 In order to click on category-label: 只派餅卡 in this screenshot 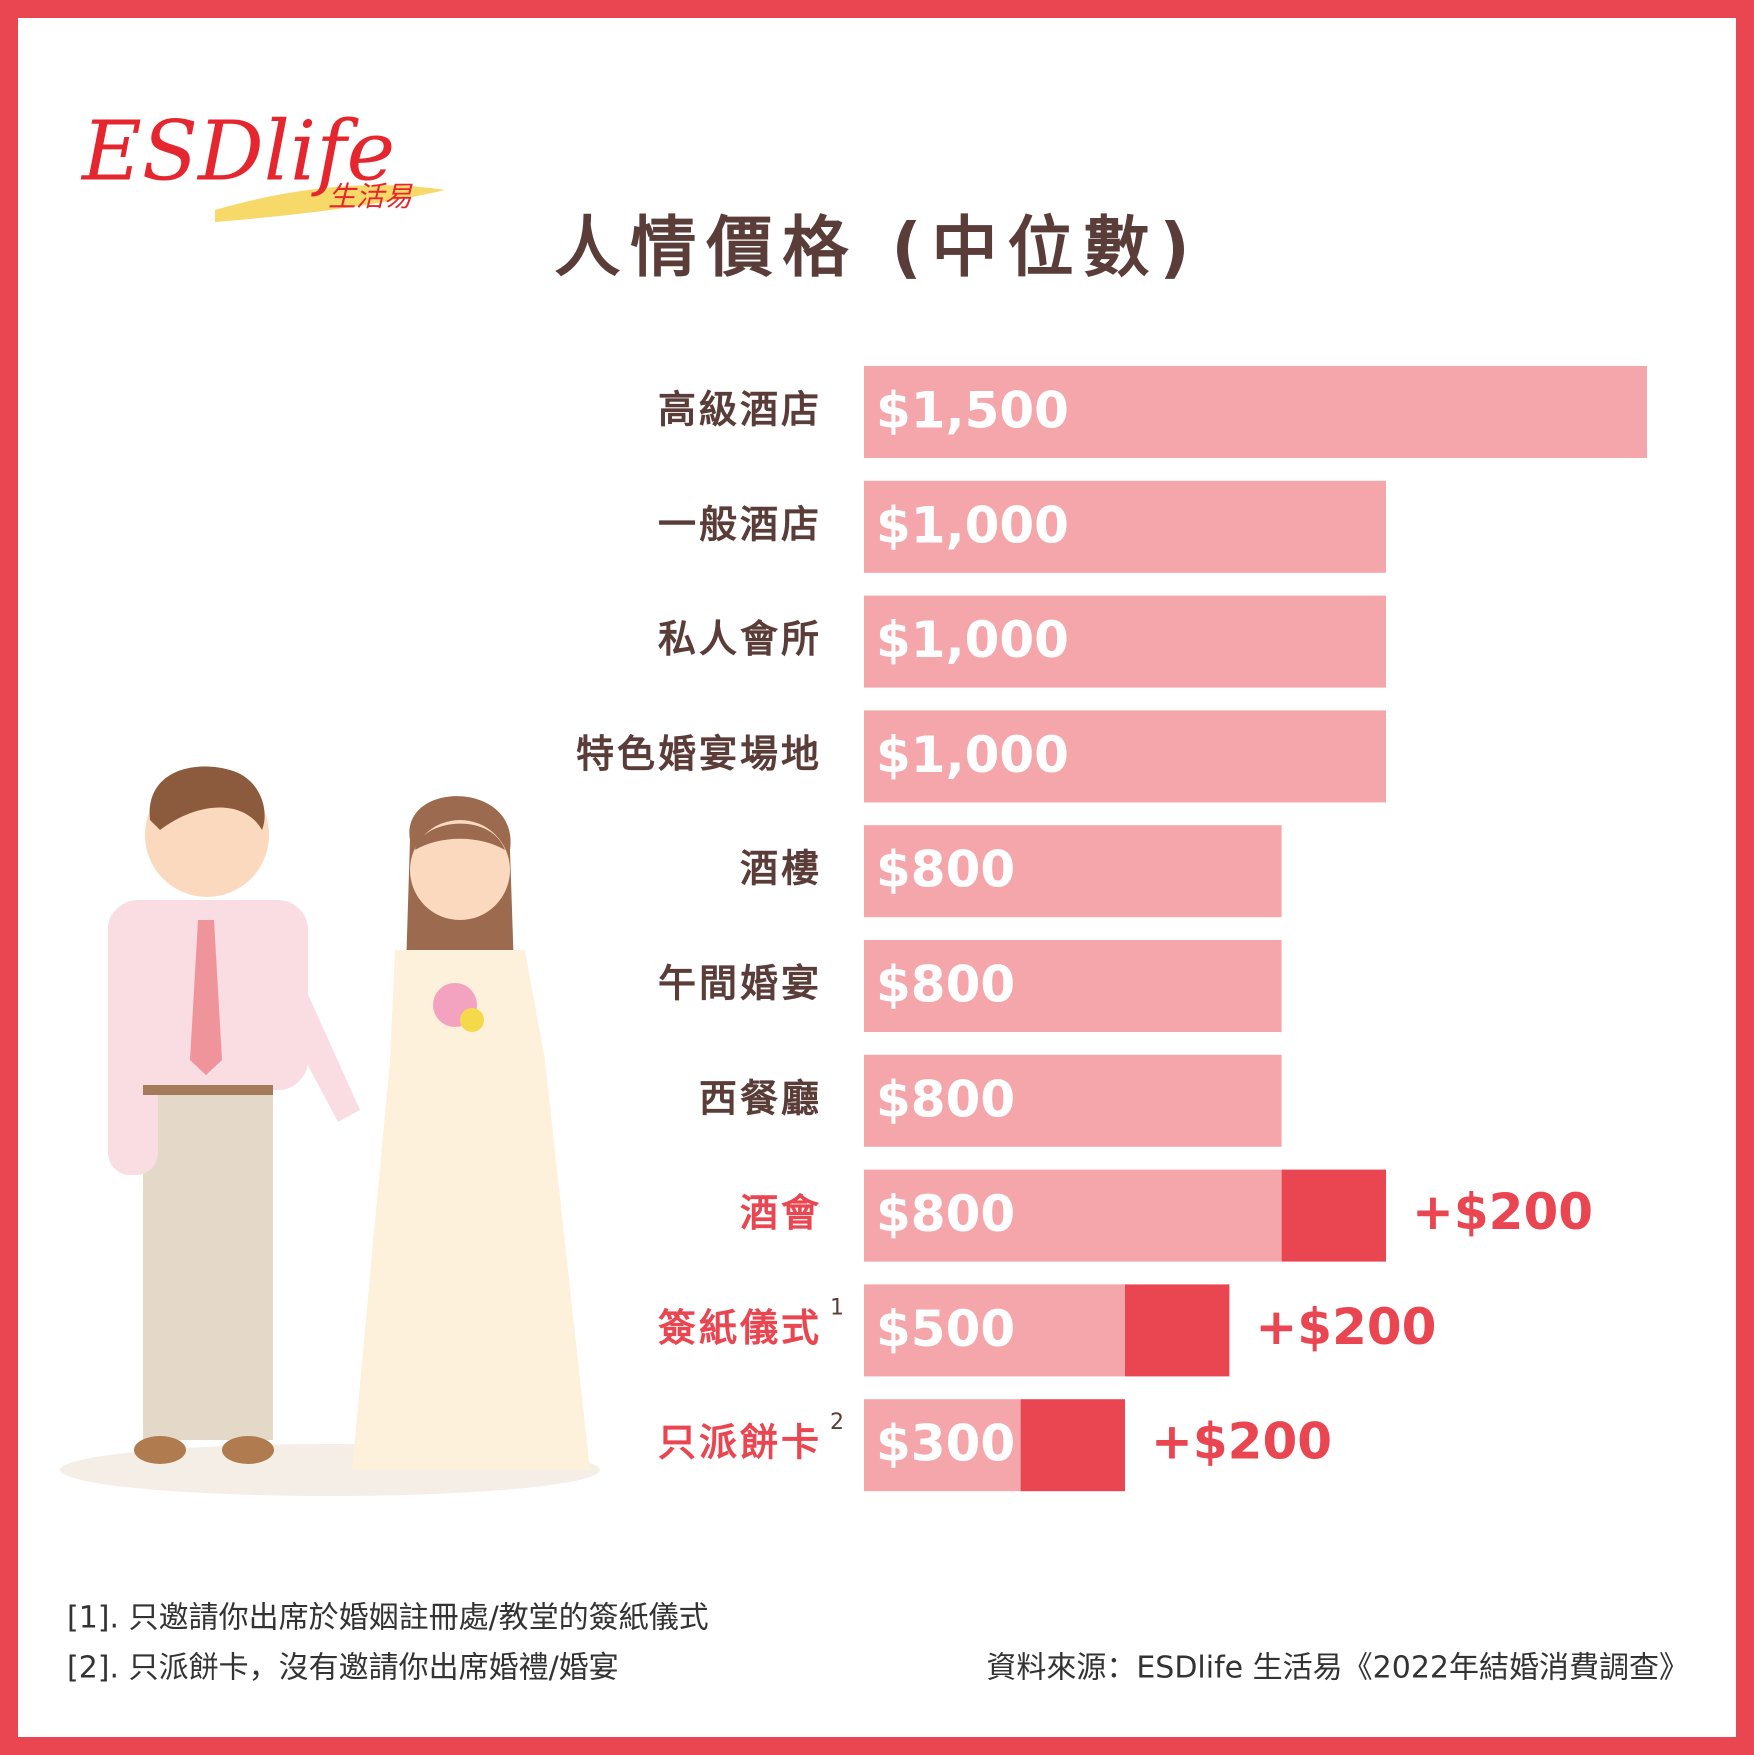, I will do `click(740, 1443)`.